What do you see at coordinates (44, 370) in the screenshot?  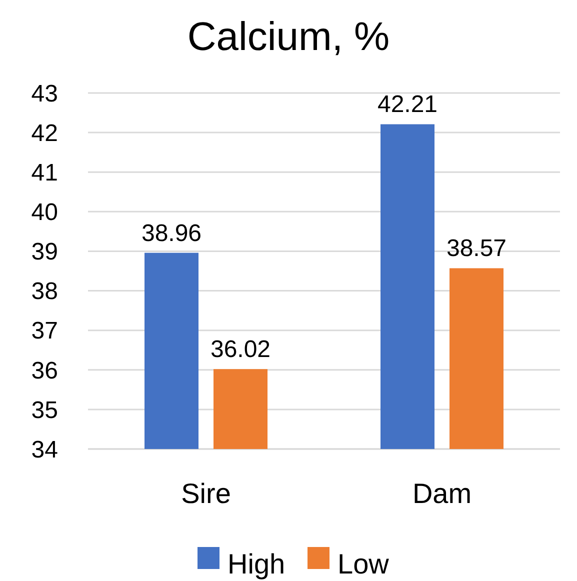 I see `y-tick-label: 36` at bounding box center [44, 370].